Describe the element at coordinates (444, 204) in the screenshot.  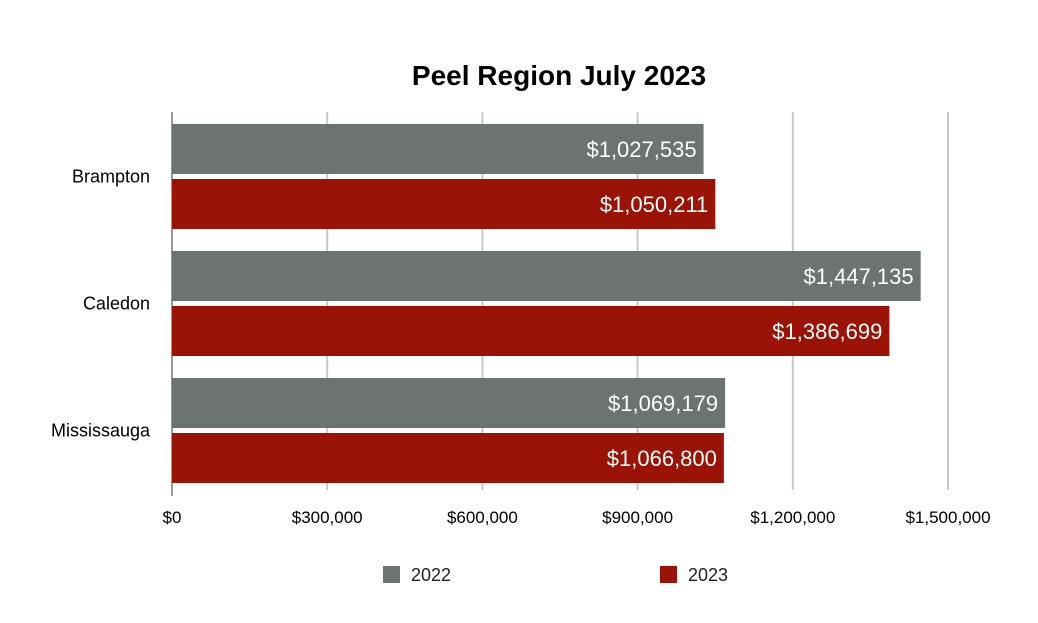
I see `bar-2023-brampton` at that location.